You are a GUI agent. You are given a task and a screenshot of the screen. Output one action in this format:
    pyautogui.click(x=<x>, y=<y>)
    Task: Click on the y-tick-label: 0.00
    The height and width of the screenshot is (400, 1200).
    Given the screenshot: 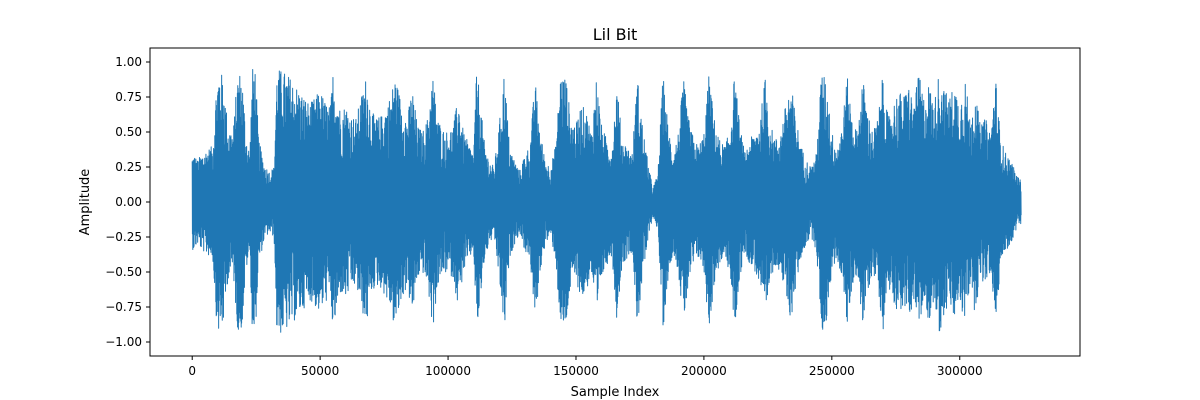 What is the action you would take?
    pyautogui.click(x=128, y=202)
    